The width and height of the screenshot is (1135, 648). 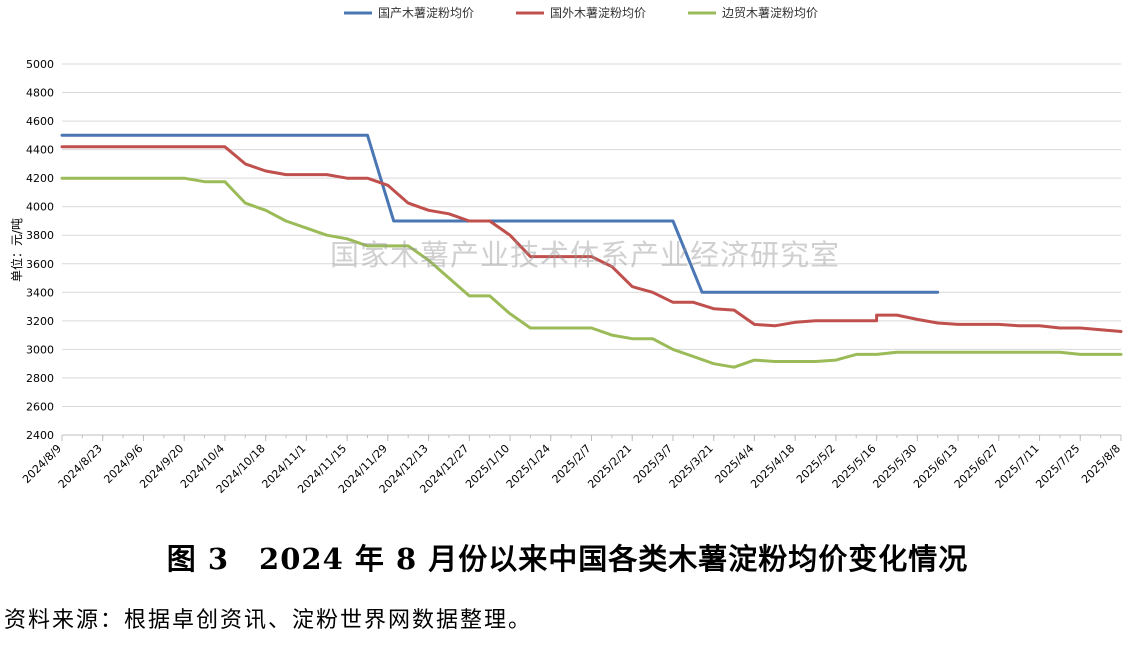 I want to click on legend-label: 国外木薯淀粉均价, so click(x=598, y=13).